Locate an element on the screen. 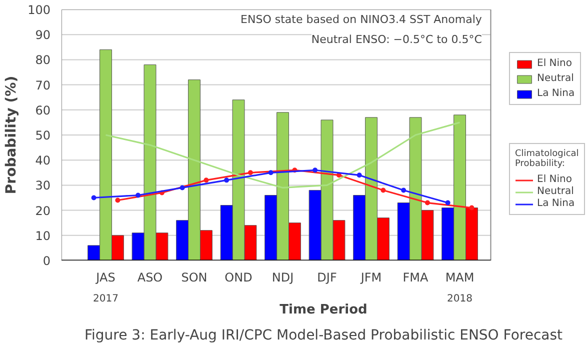 Image resolution: width=587 pixels, height=348 pixels. x-tick-label: DJF is located at coordinates (327, 277).